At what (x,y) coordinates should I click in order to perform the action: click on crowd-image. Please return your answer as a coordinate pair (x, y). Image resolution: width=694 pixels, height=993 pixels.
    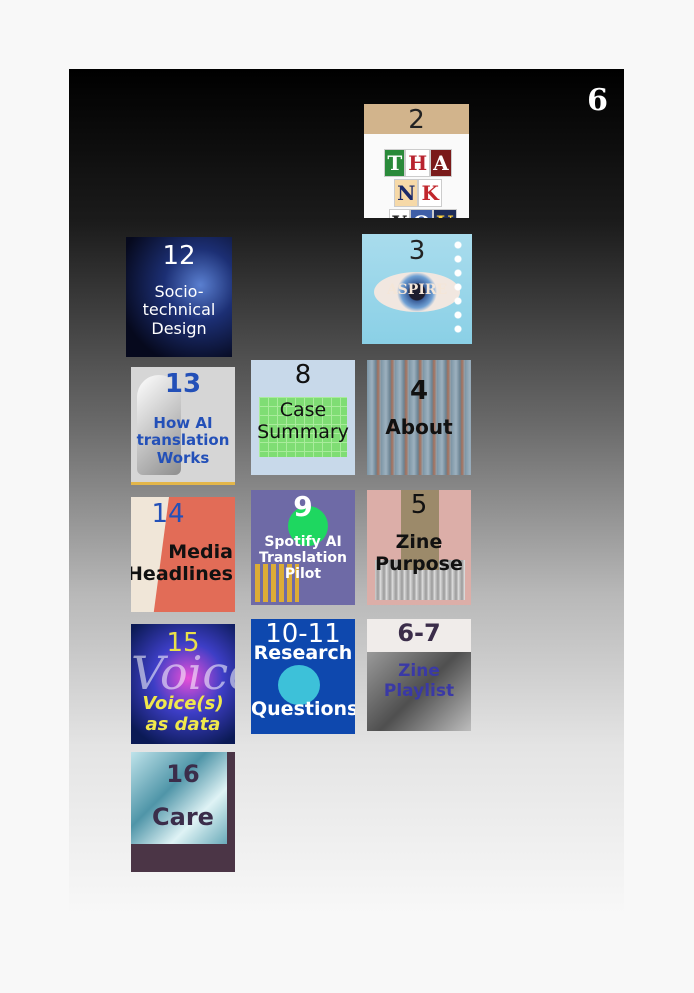
    Looking at the image, I should click on (277, 583).